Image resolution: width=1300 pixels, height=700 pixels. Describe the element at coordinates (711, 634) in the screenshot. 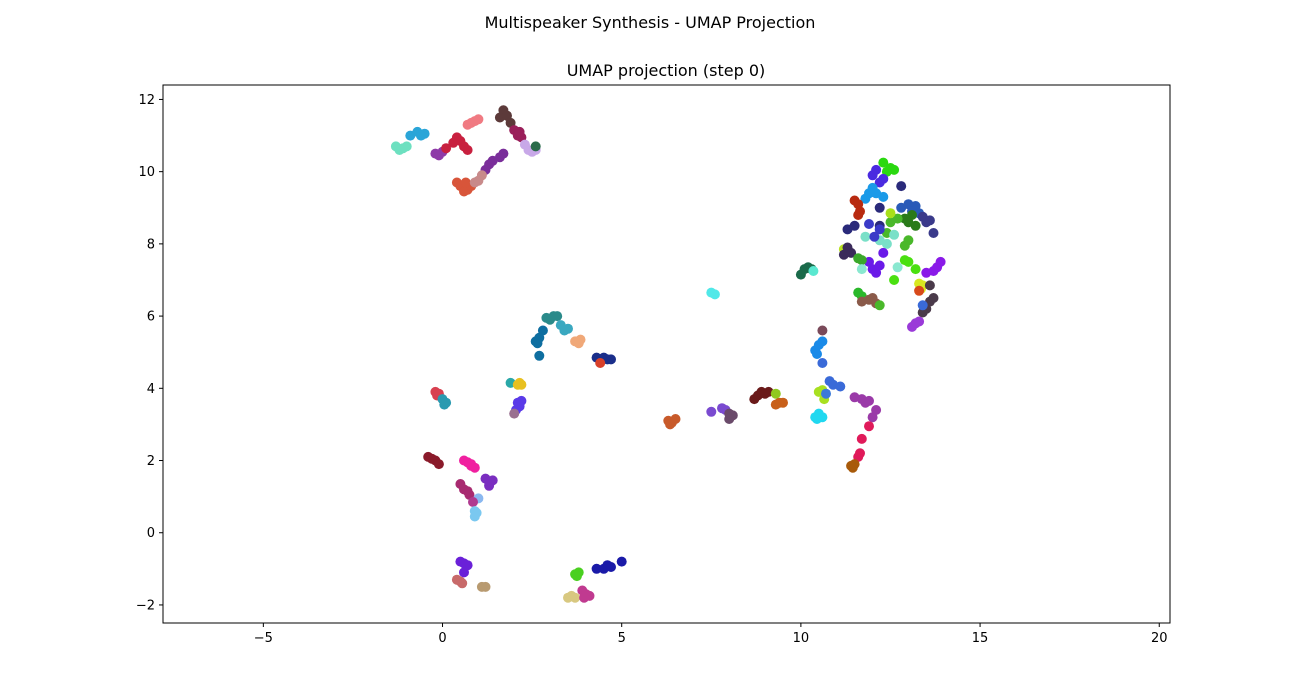

I see `x-axis-ticks: −5 0 5 10 15 20` at that location.